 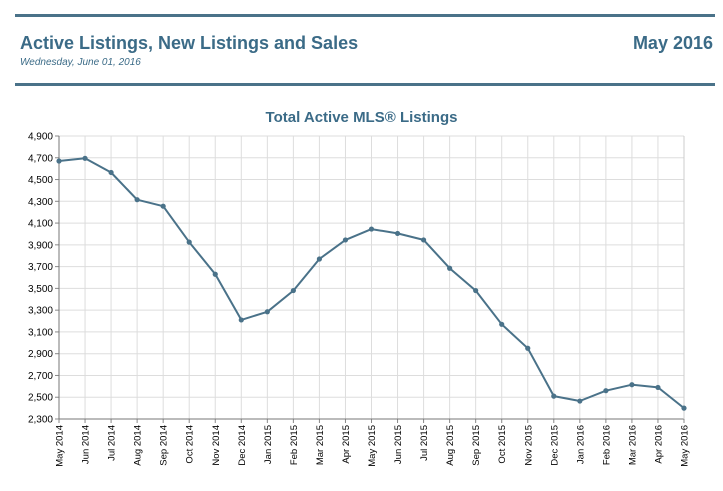 What do you see at coordinates (361, 117) in the screenshot?
I see `chart-title: Total Active MLS® Listings` at bounding box center [361, 117].